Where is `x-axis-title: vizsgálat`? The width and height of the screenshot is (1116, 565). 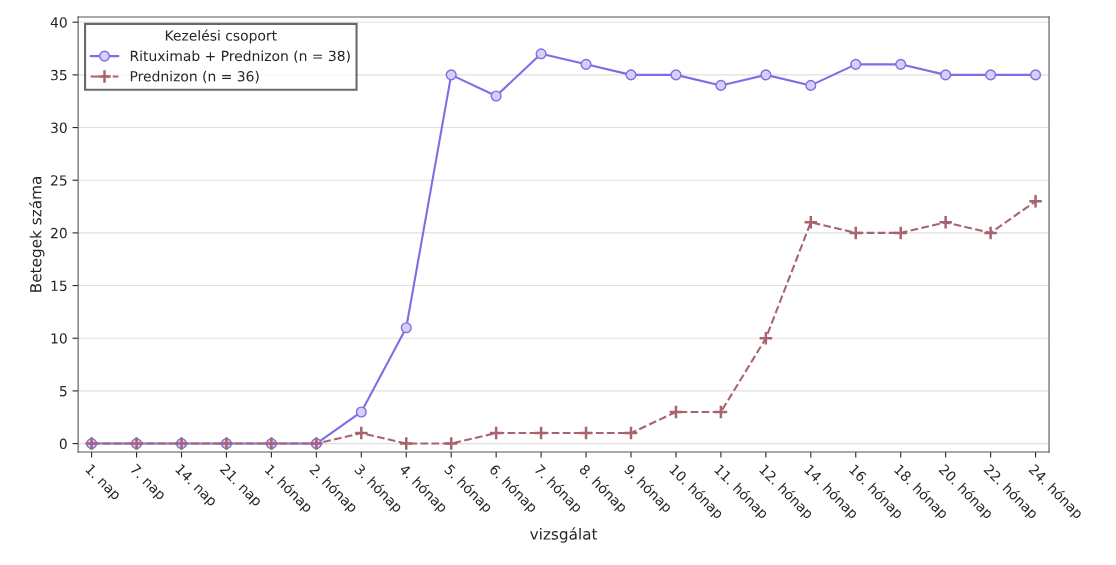 x-axis-title: vizsgálat is located at coordinates (564, 535).